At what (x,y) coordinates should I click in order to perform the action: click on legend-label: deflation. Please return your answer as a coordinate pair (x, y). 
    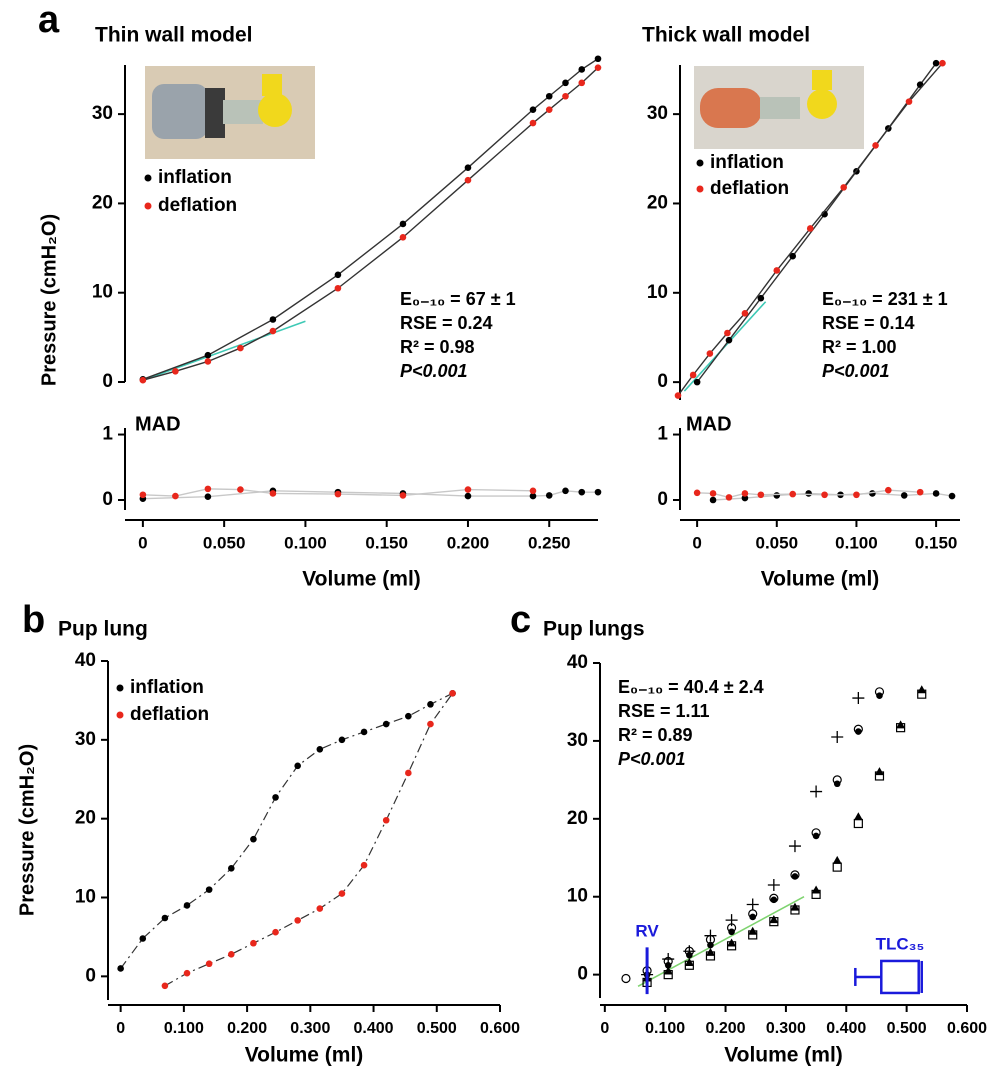
    Looking at the image, I should click on (169, 714).